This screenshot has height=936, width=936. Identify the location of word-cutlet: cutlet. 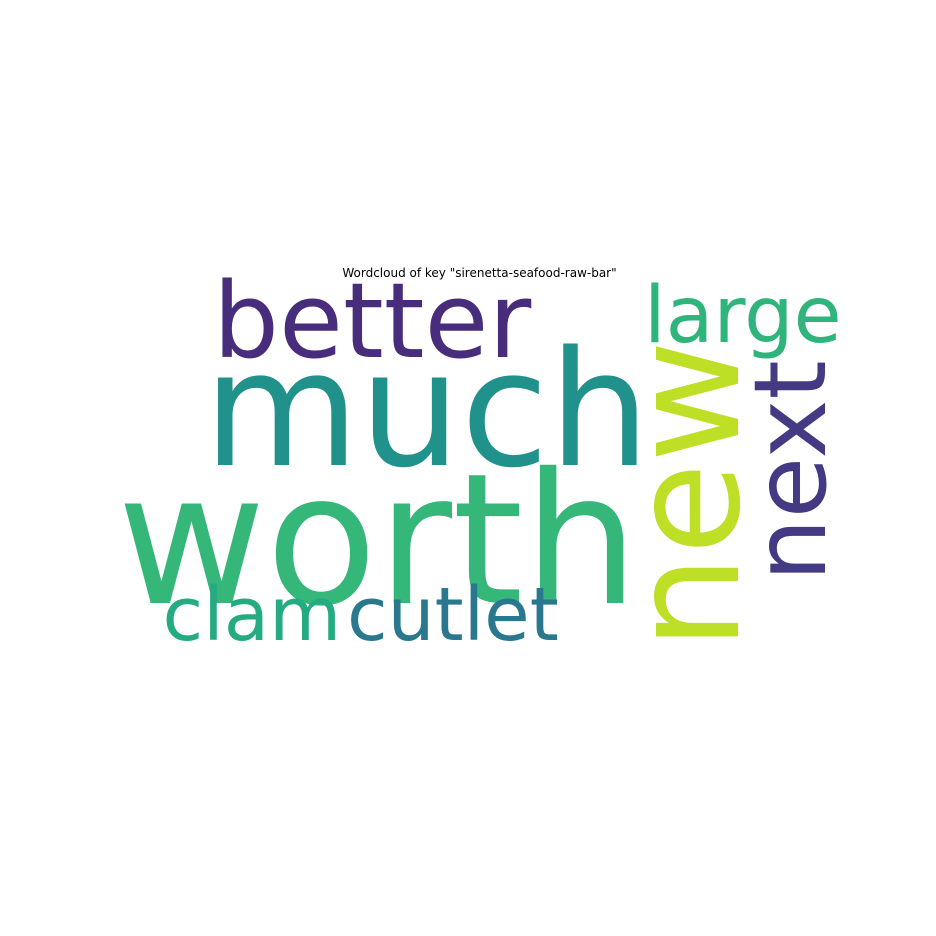
(453, 615).